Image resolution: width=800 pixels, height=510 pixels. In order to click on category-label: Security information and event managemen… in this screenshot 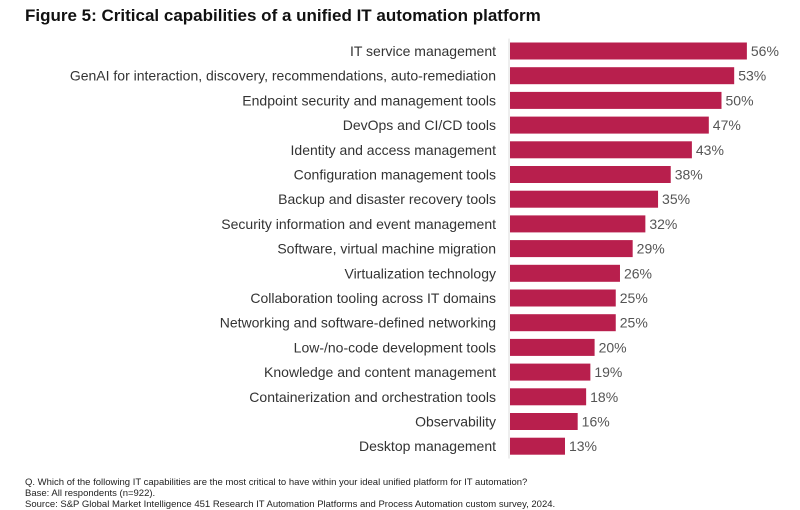, I will do `click(358, 224)`.